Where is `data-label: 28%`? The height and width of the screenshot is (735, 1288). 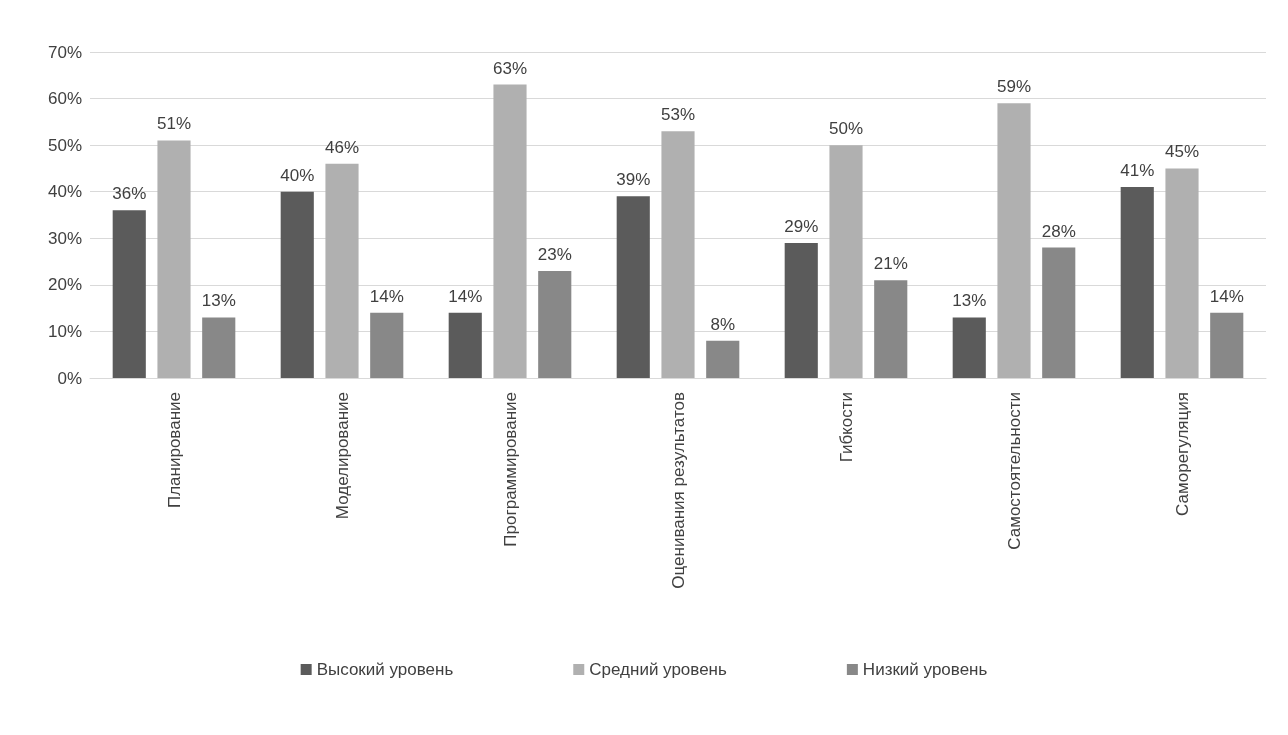
data-label: 28% is located at coordinates (1058, 231).